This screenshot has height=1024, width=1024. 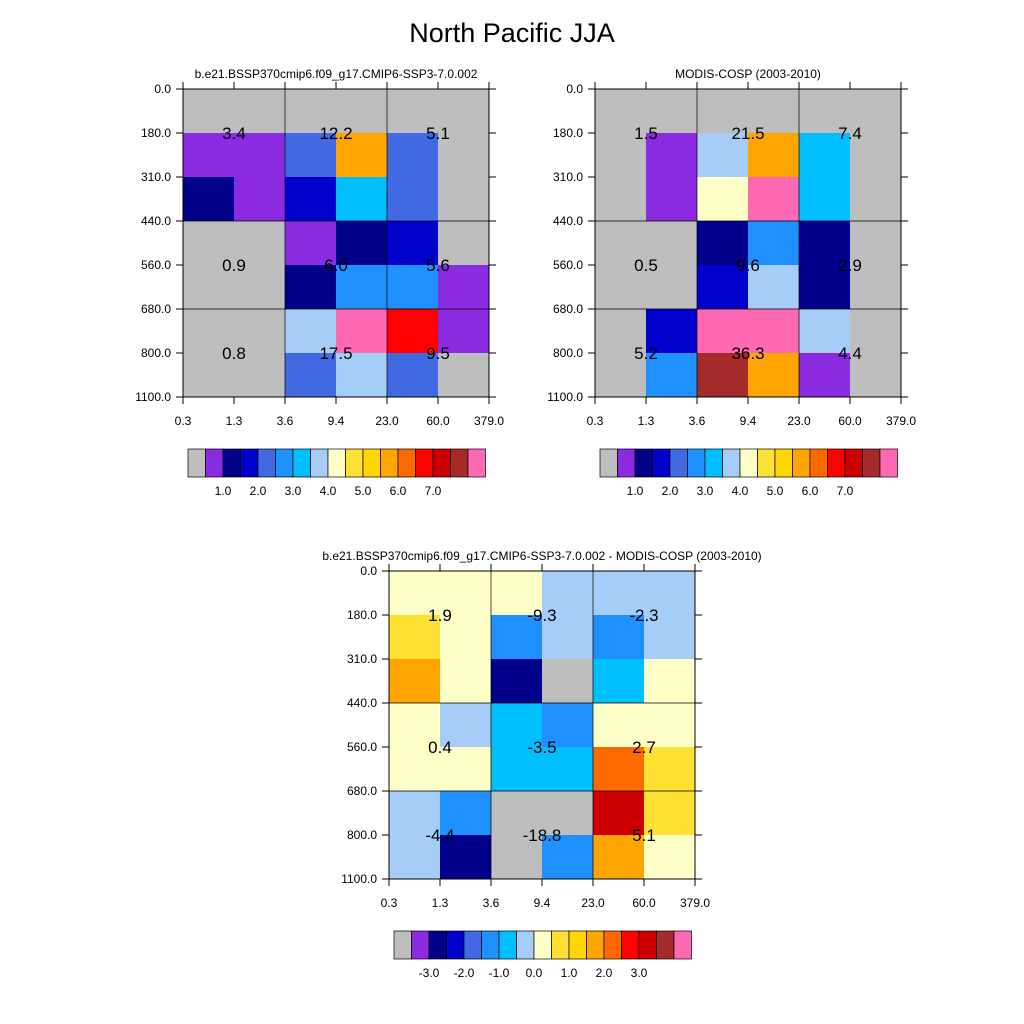 I want to click on block-value-label: 9.6, so click(x=748, y=265).